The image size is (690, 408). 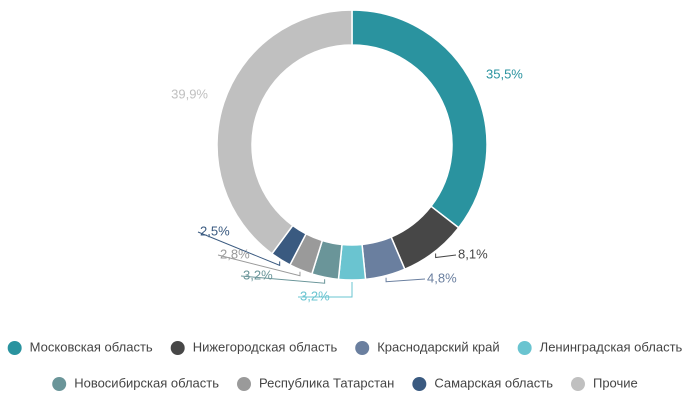 I want to click on data-label: 8,1%, so click(x=473, y=253).